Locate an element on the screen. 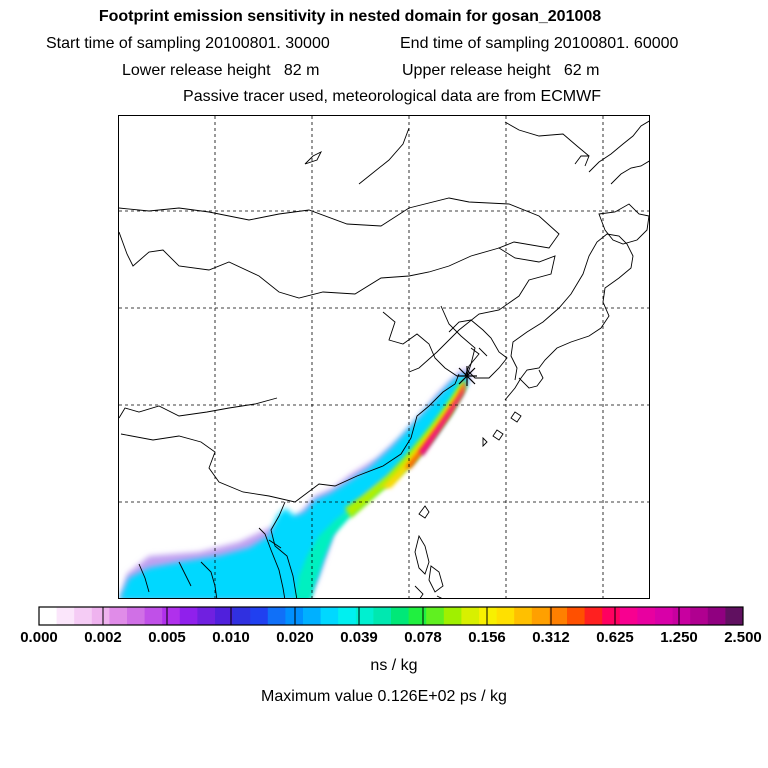  colorbar-tick-label: 0.078 is located at coordinates (423, 637).